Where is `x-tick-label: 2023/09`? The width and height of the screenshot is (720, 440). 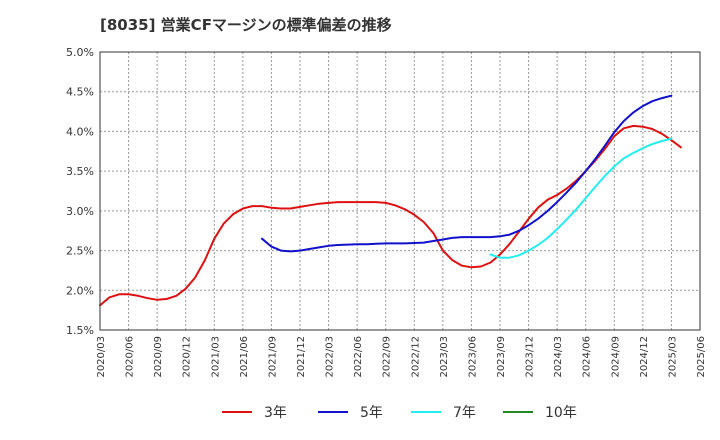 x-tick-label: 2023/09 is located at coordinates (501, 357).